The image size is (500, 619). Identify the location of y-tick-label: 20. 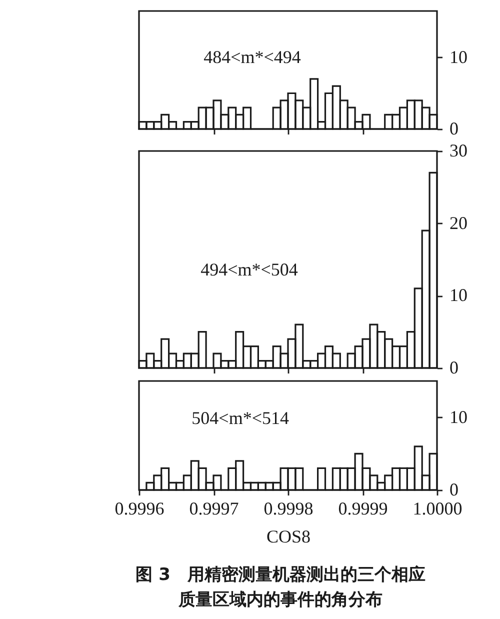
(459, 222).